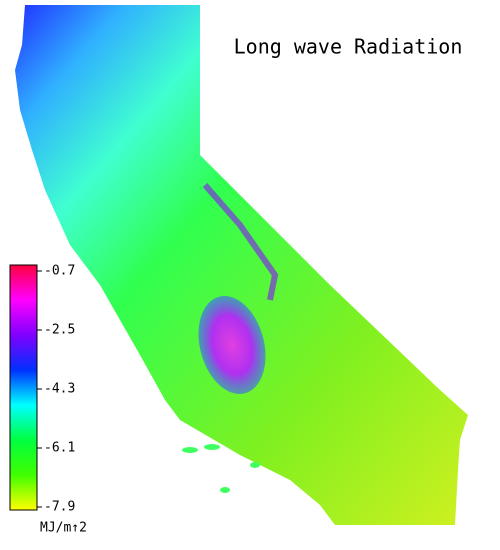 This screenshot has width=500, height=550. I want to click on sierra-band, so click(240, 242).